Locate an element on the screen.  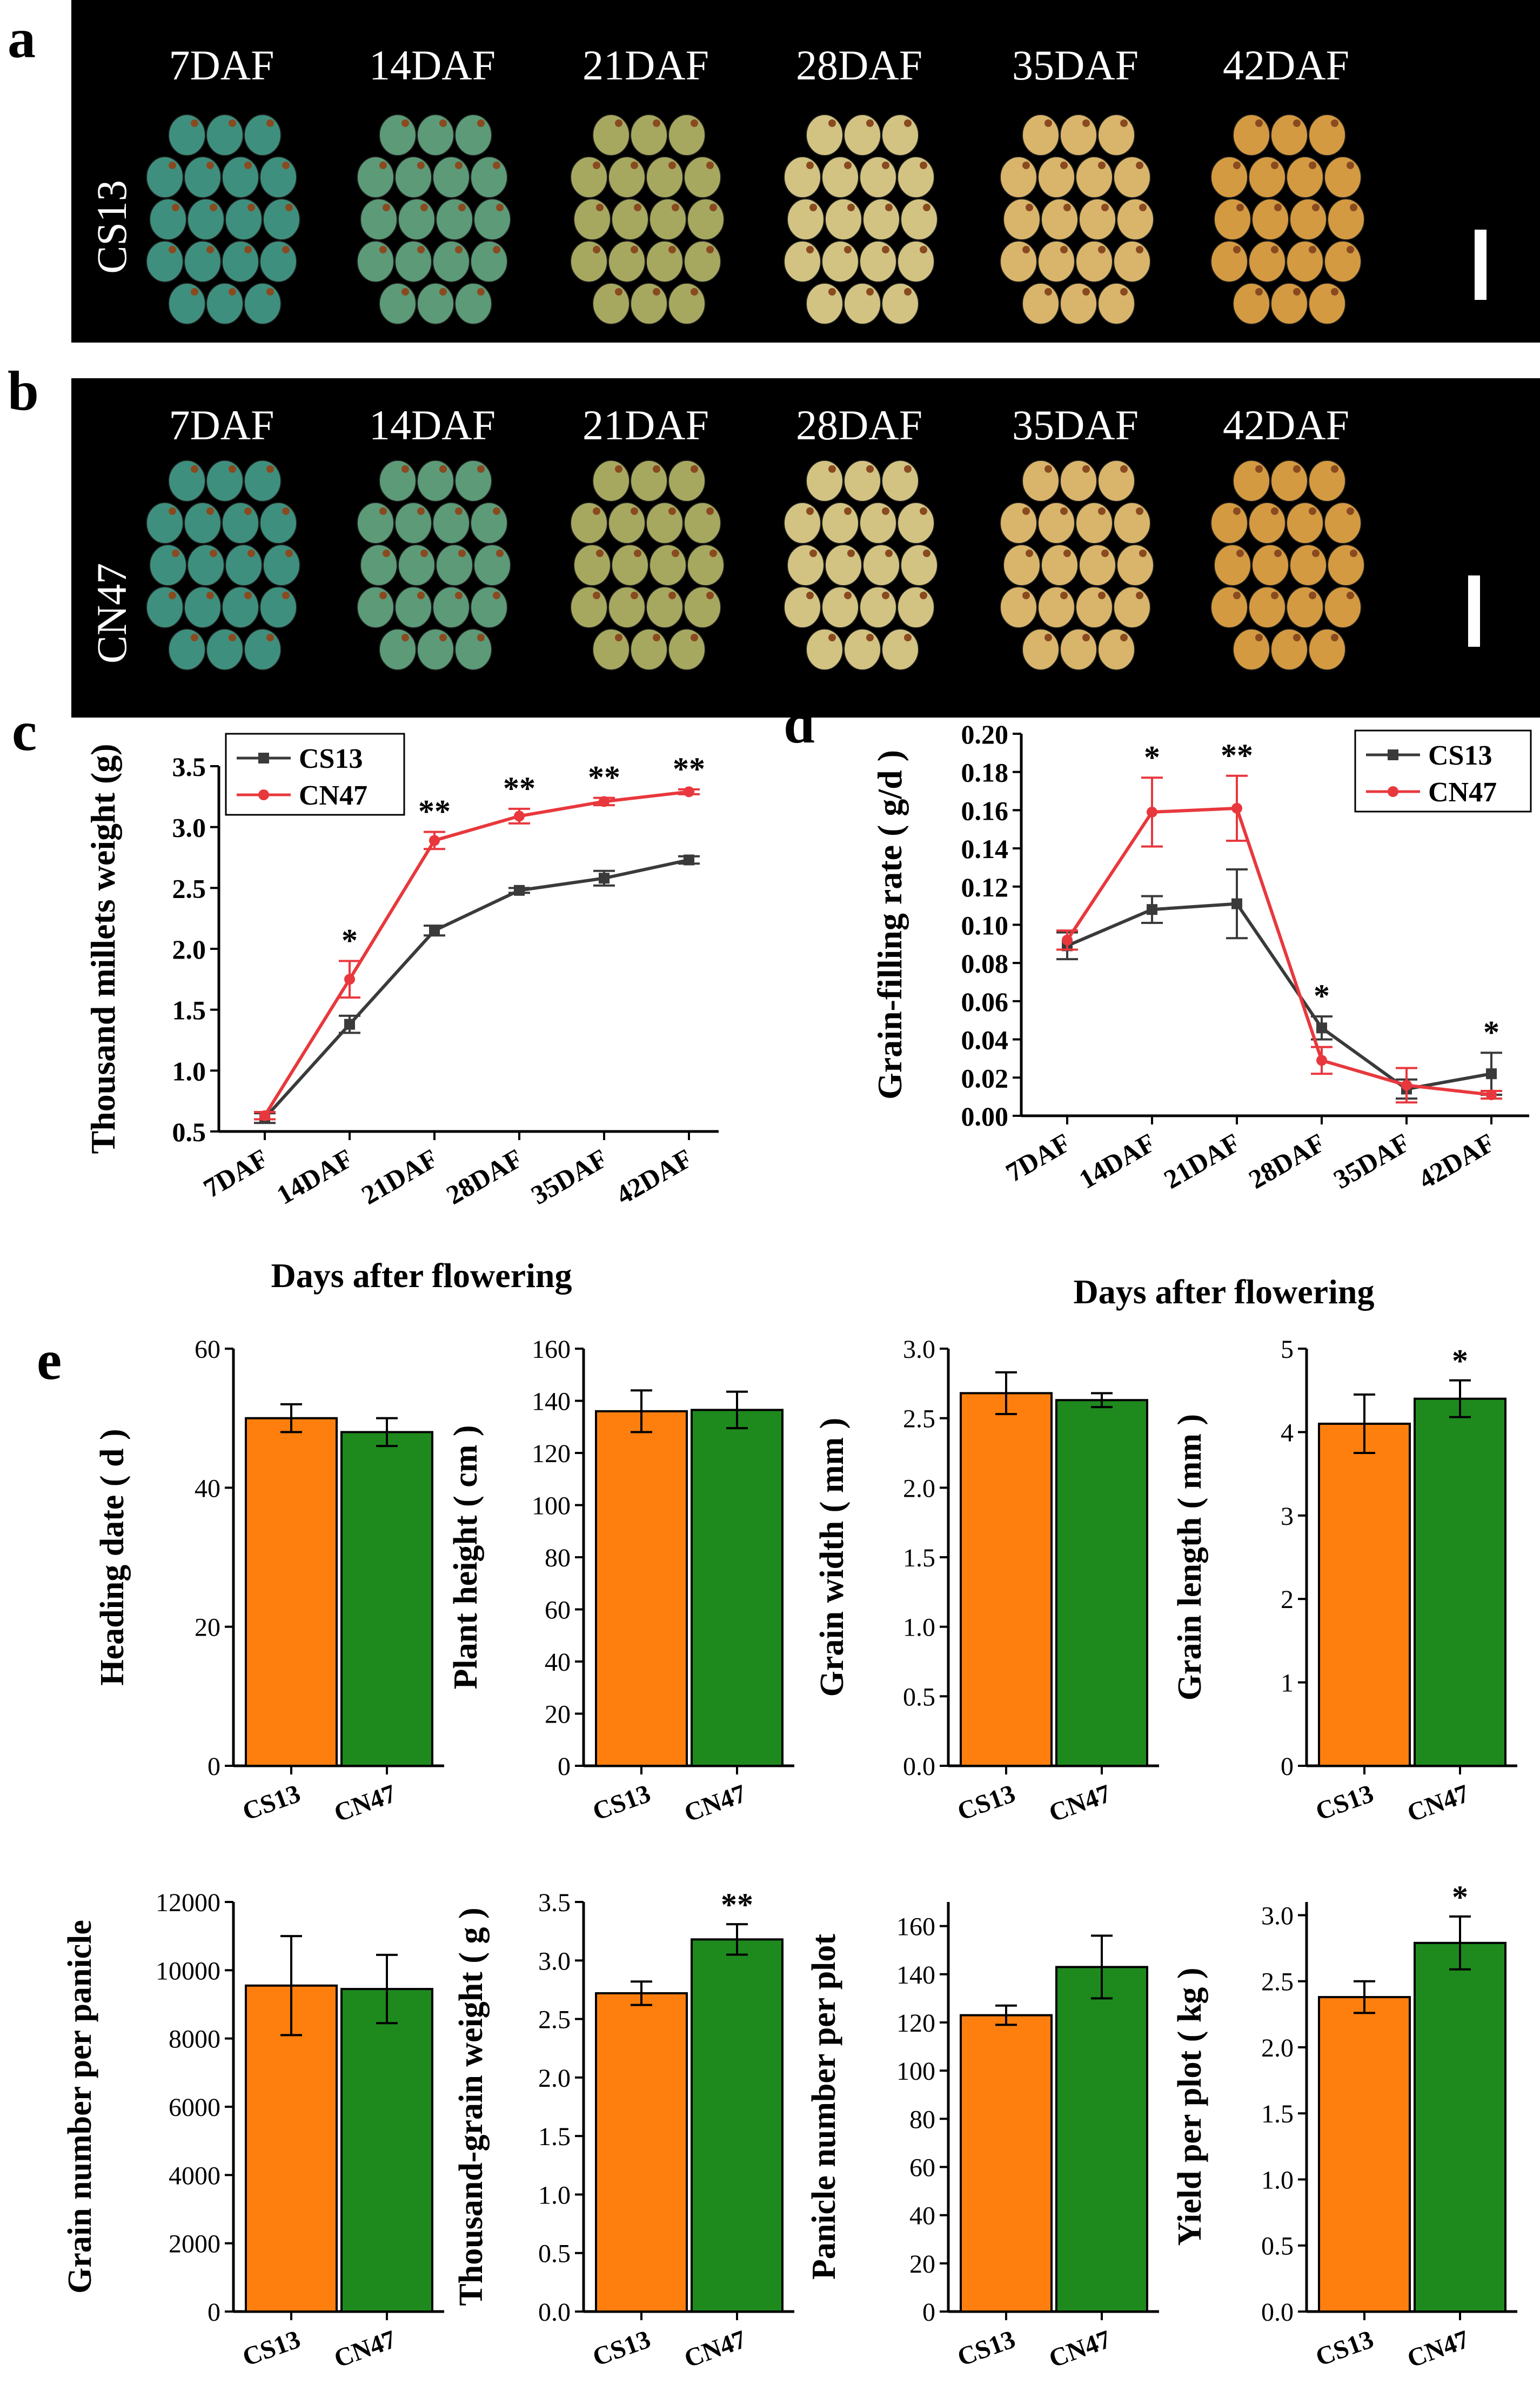
y-tick-label: 0.14 is located at coordinates (985, 849).